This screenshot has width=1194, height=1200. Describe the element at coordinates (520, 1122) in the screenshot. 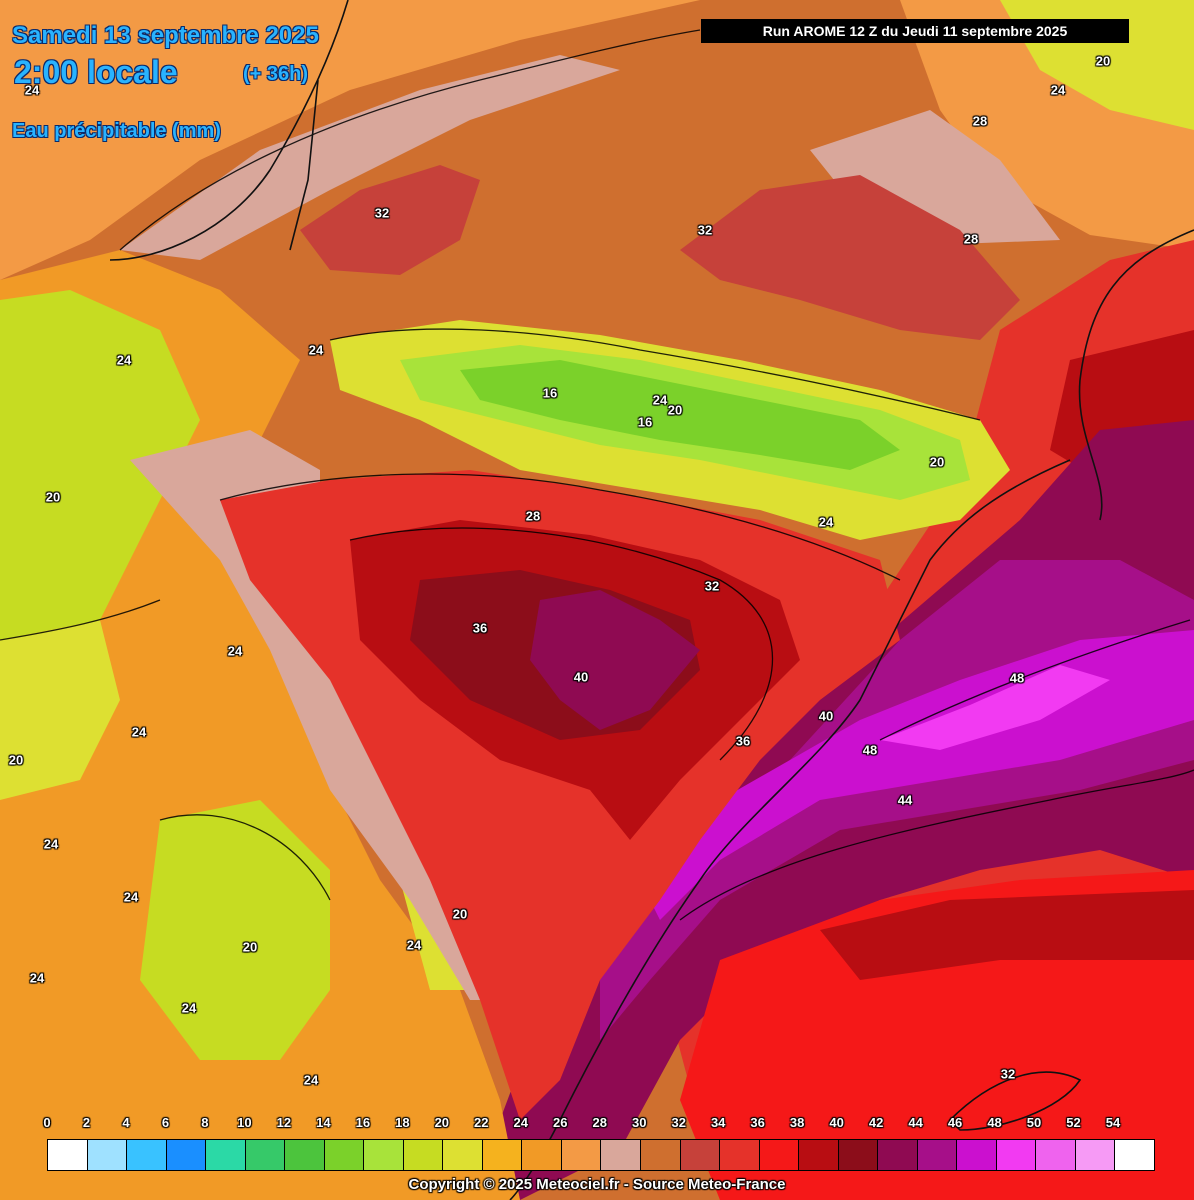

I see `legend-tick: 24` at that location.